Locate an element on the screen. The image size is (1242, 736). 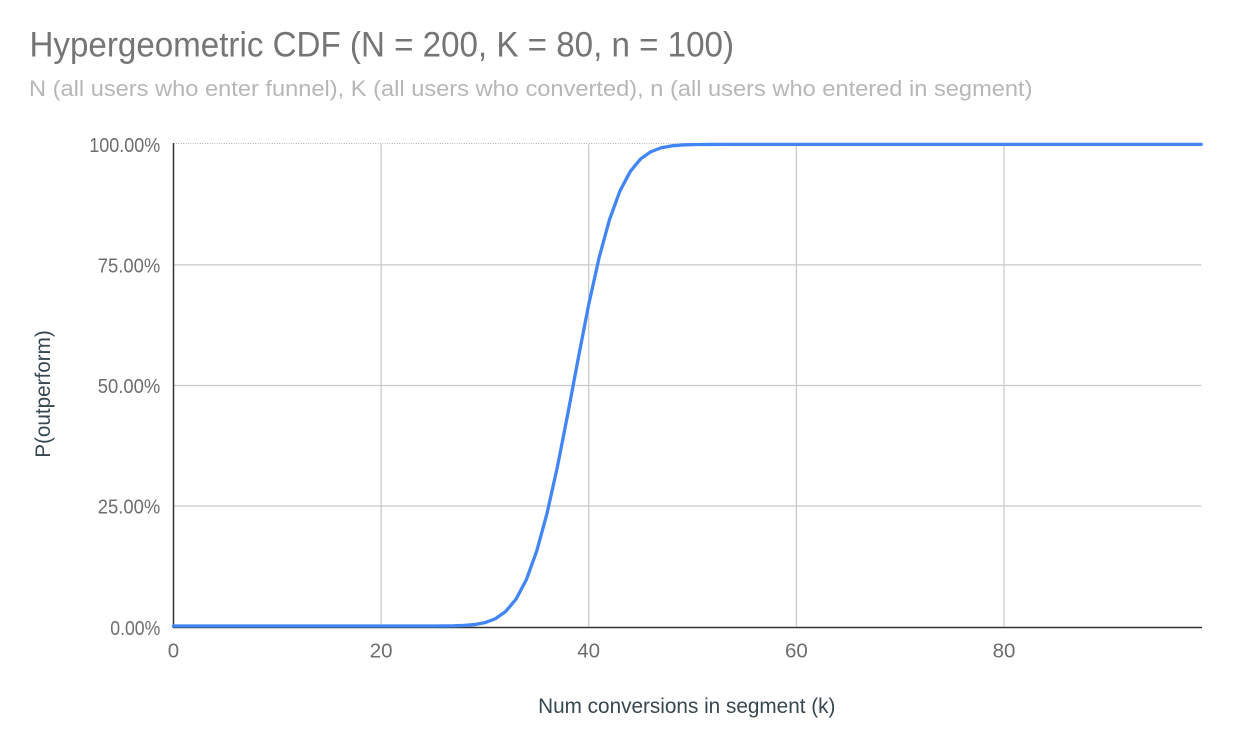
svg-text: 100.00% is located at coordinates (124, 146).